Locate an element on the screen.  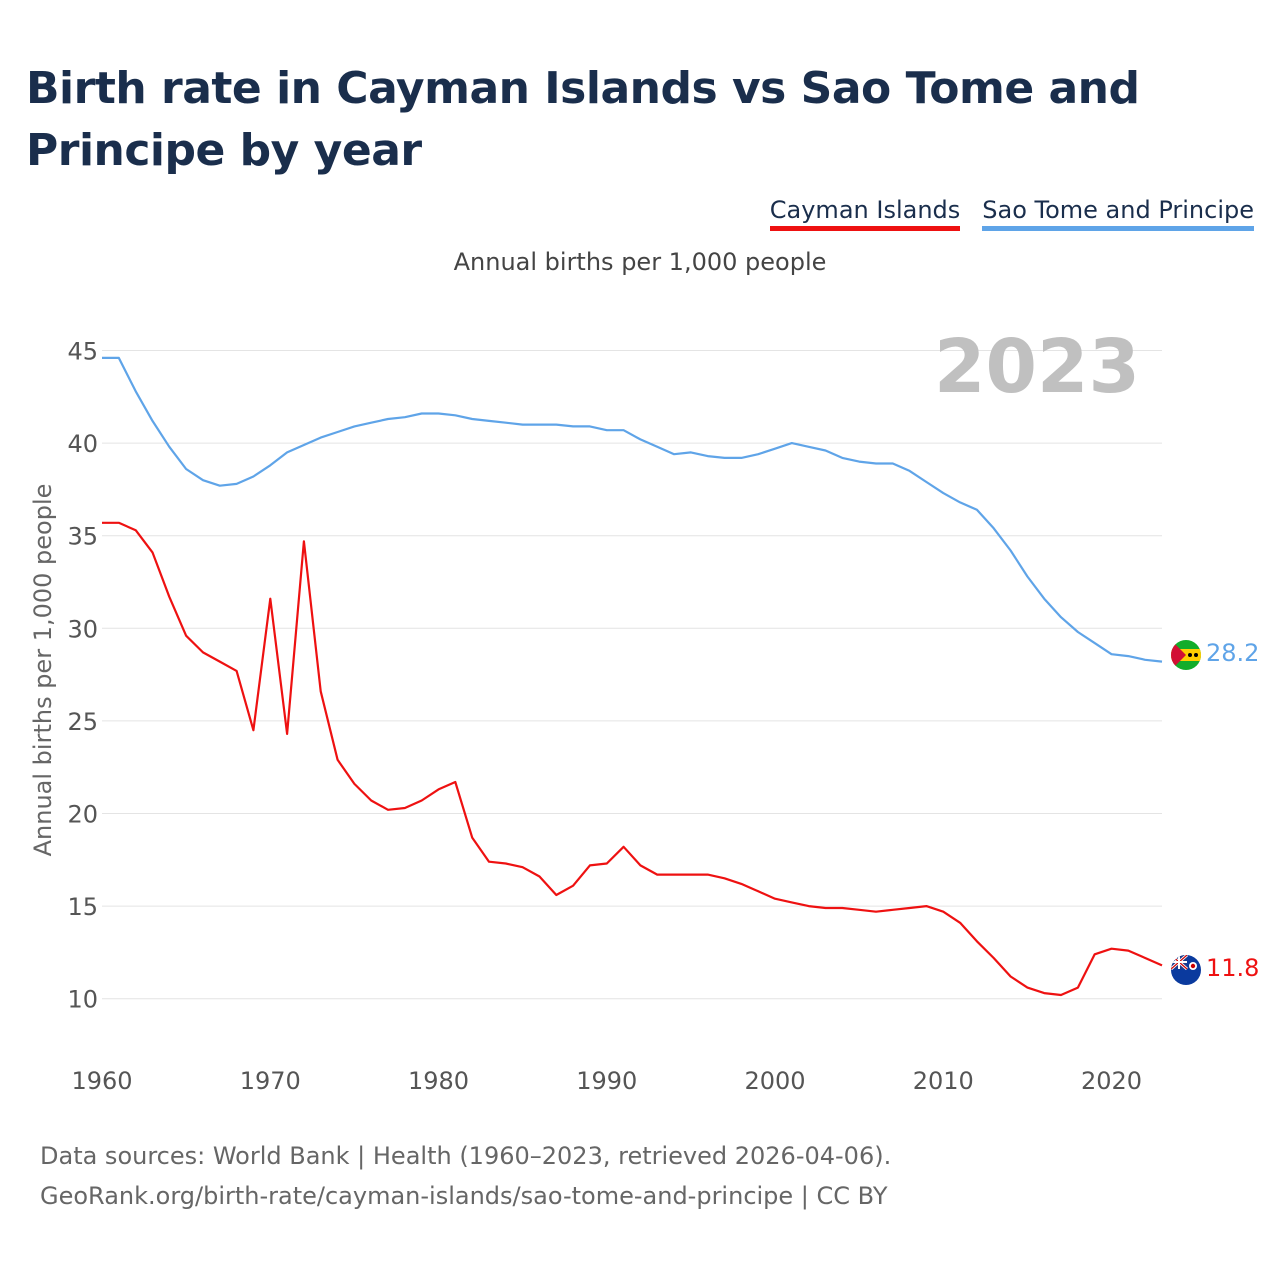
x-tick-label: 1970 is located at coordinates (270, 1081).